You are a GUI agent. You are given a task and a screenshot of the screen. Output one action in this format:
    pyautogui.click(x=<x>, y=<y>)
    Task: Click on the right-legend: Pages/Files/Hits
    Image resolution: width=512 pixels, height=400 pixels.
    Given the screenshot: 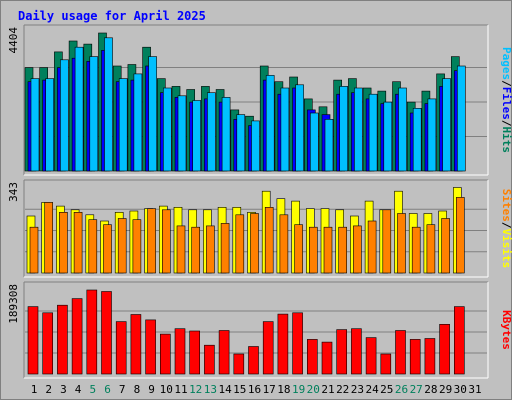 What is the action you would take?
    pyautogui.click(x=506, y=100)
    